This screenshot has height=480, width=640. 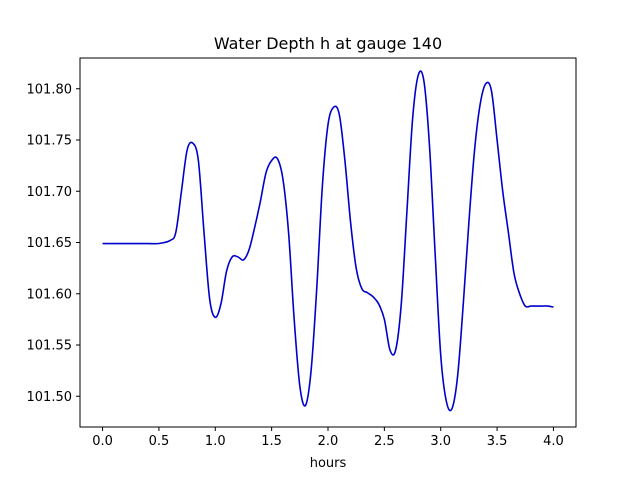 What do you see at coordinates (440, 441) in the screenshot?
I see `x-tick-label: 3.0` at bounding box center [440, 441].